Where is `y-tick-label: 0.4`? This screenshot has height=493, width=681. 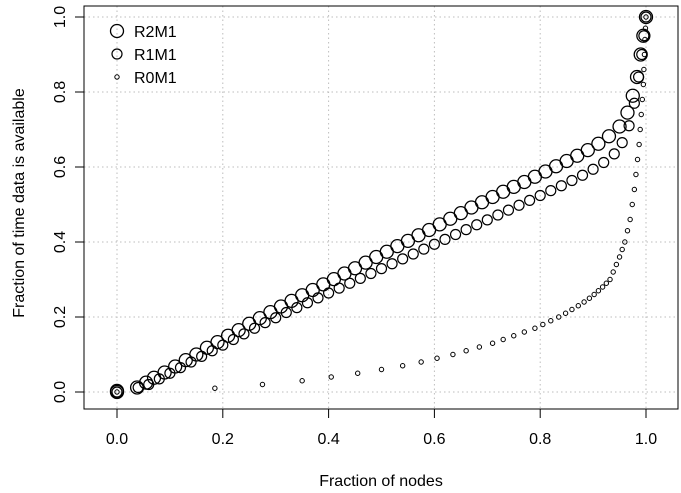 y-tick-label: 0.4 is located at coordinates (60, 242).